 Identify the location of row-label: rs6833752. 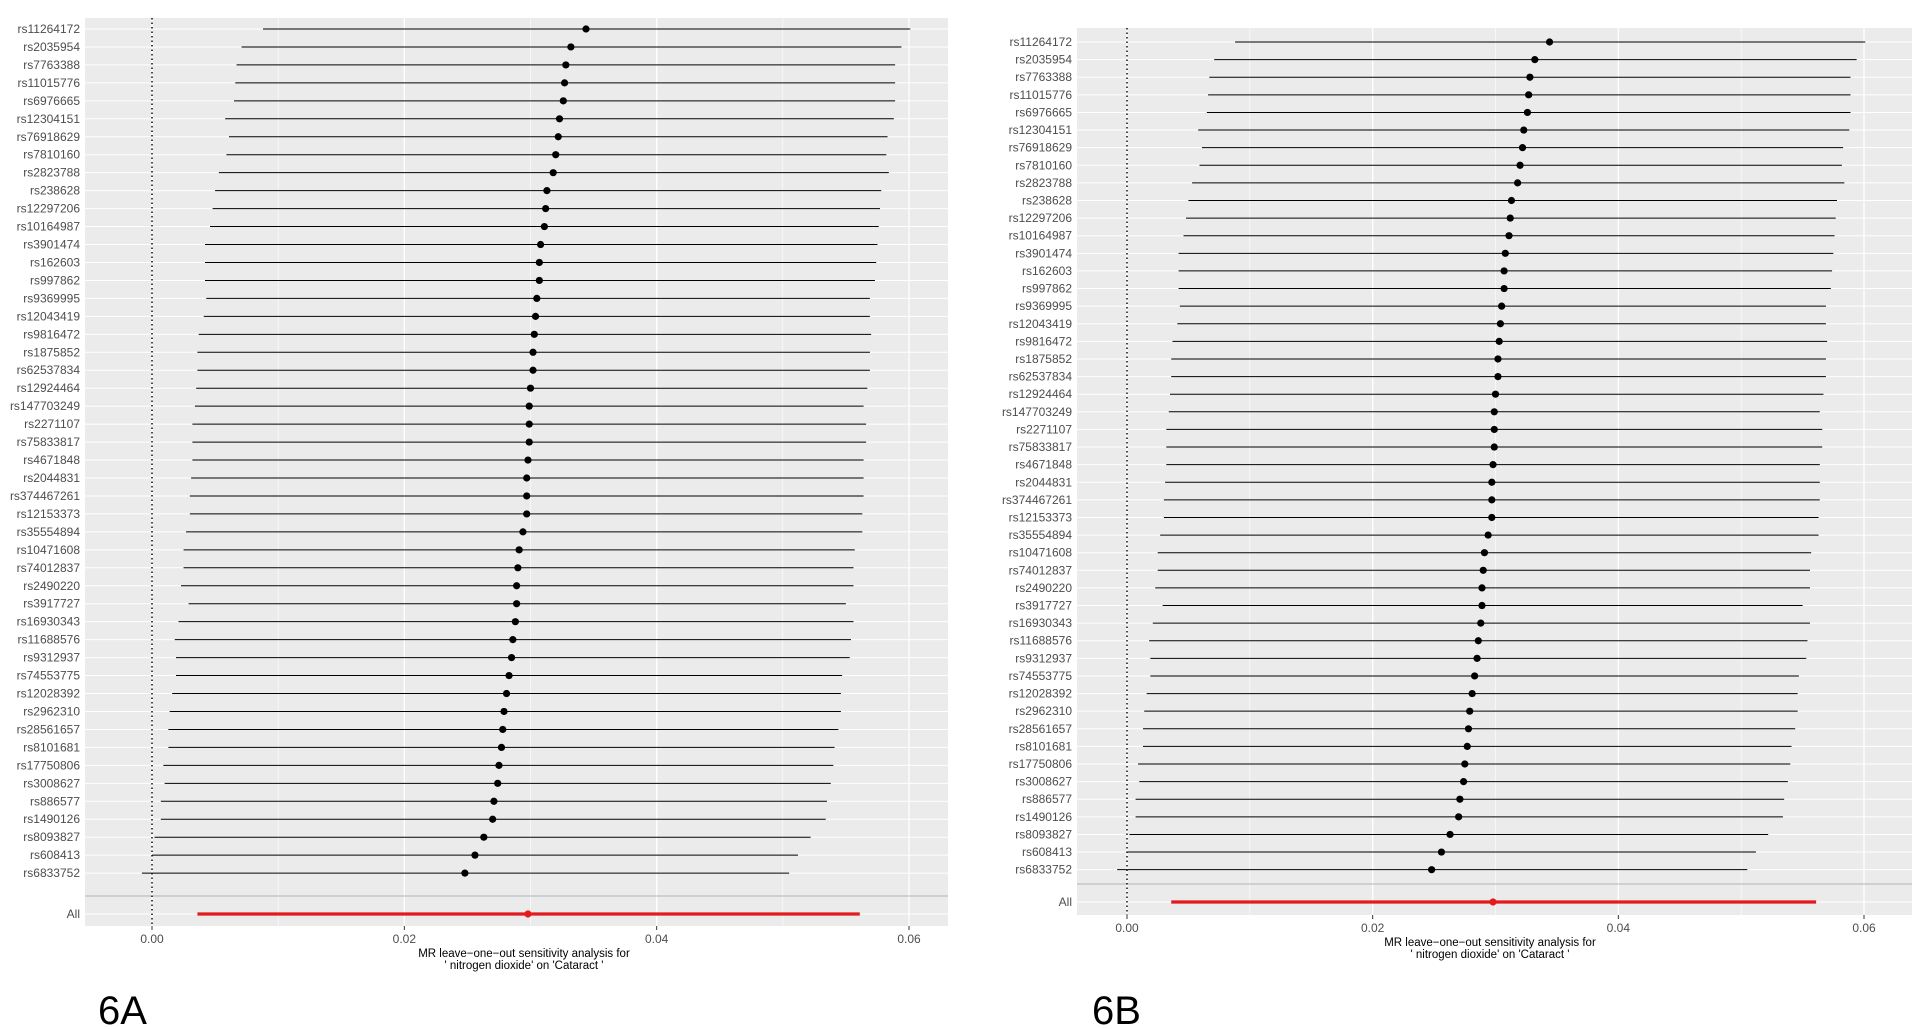
(1043, 870).